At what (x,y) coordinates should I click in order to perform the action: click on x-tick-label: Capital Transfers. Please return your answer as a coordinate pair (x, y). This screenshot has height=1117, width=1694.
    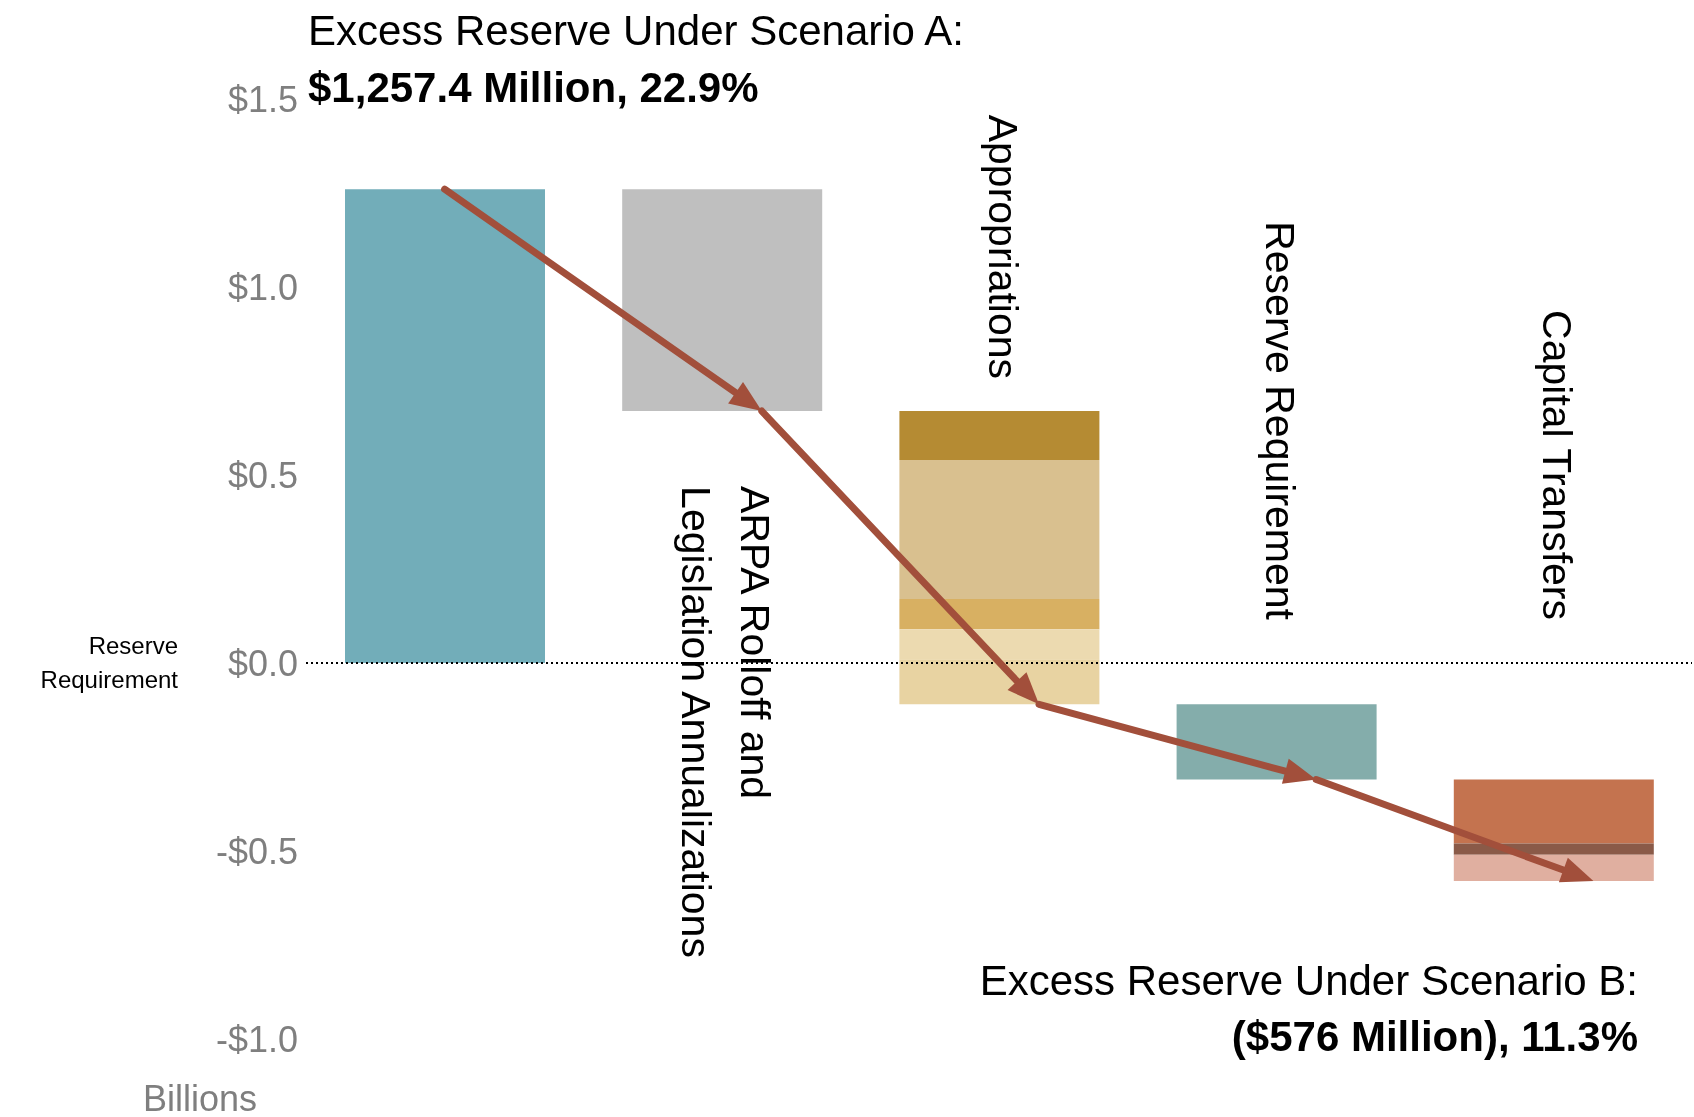
    Looking at the image, I should click on (1557, 465).